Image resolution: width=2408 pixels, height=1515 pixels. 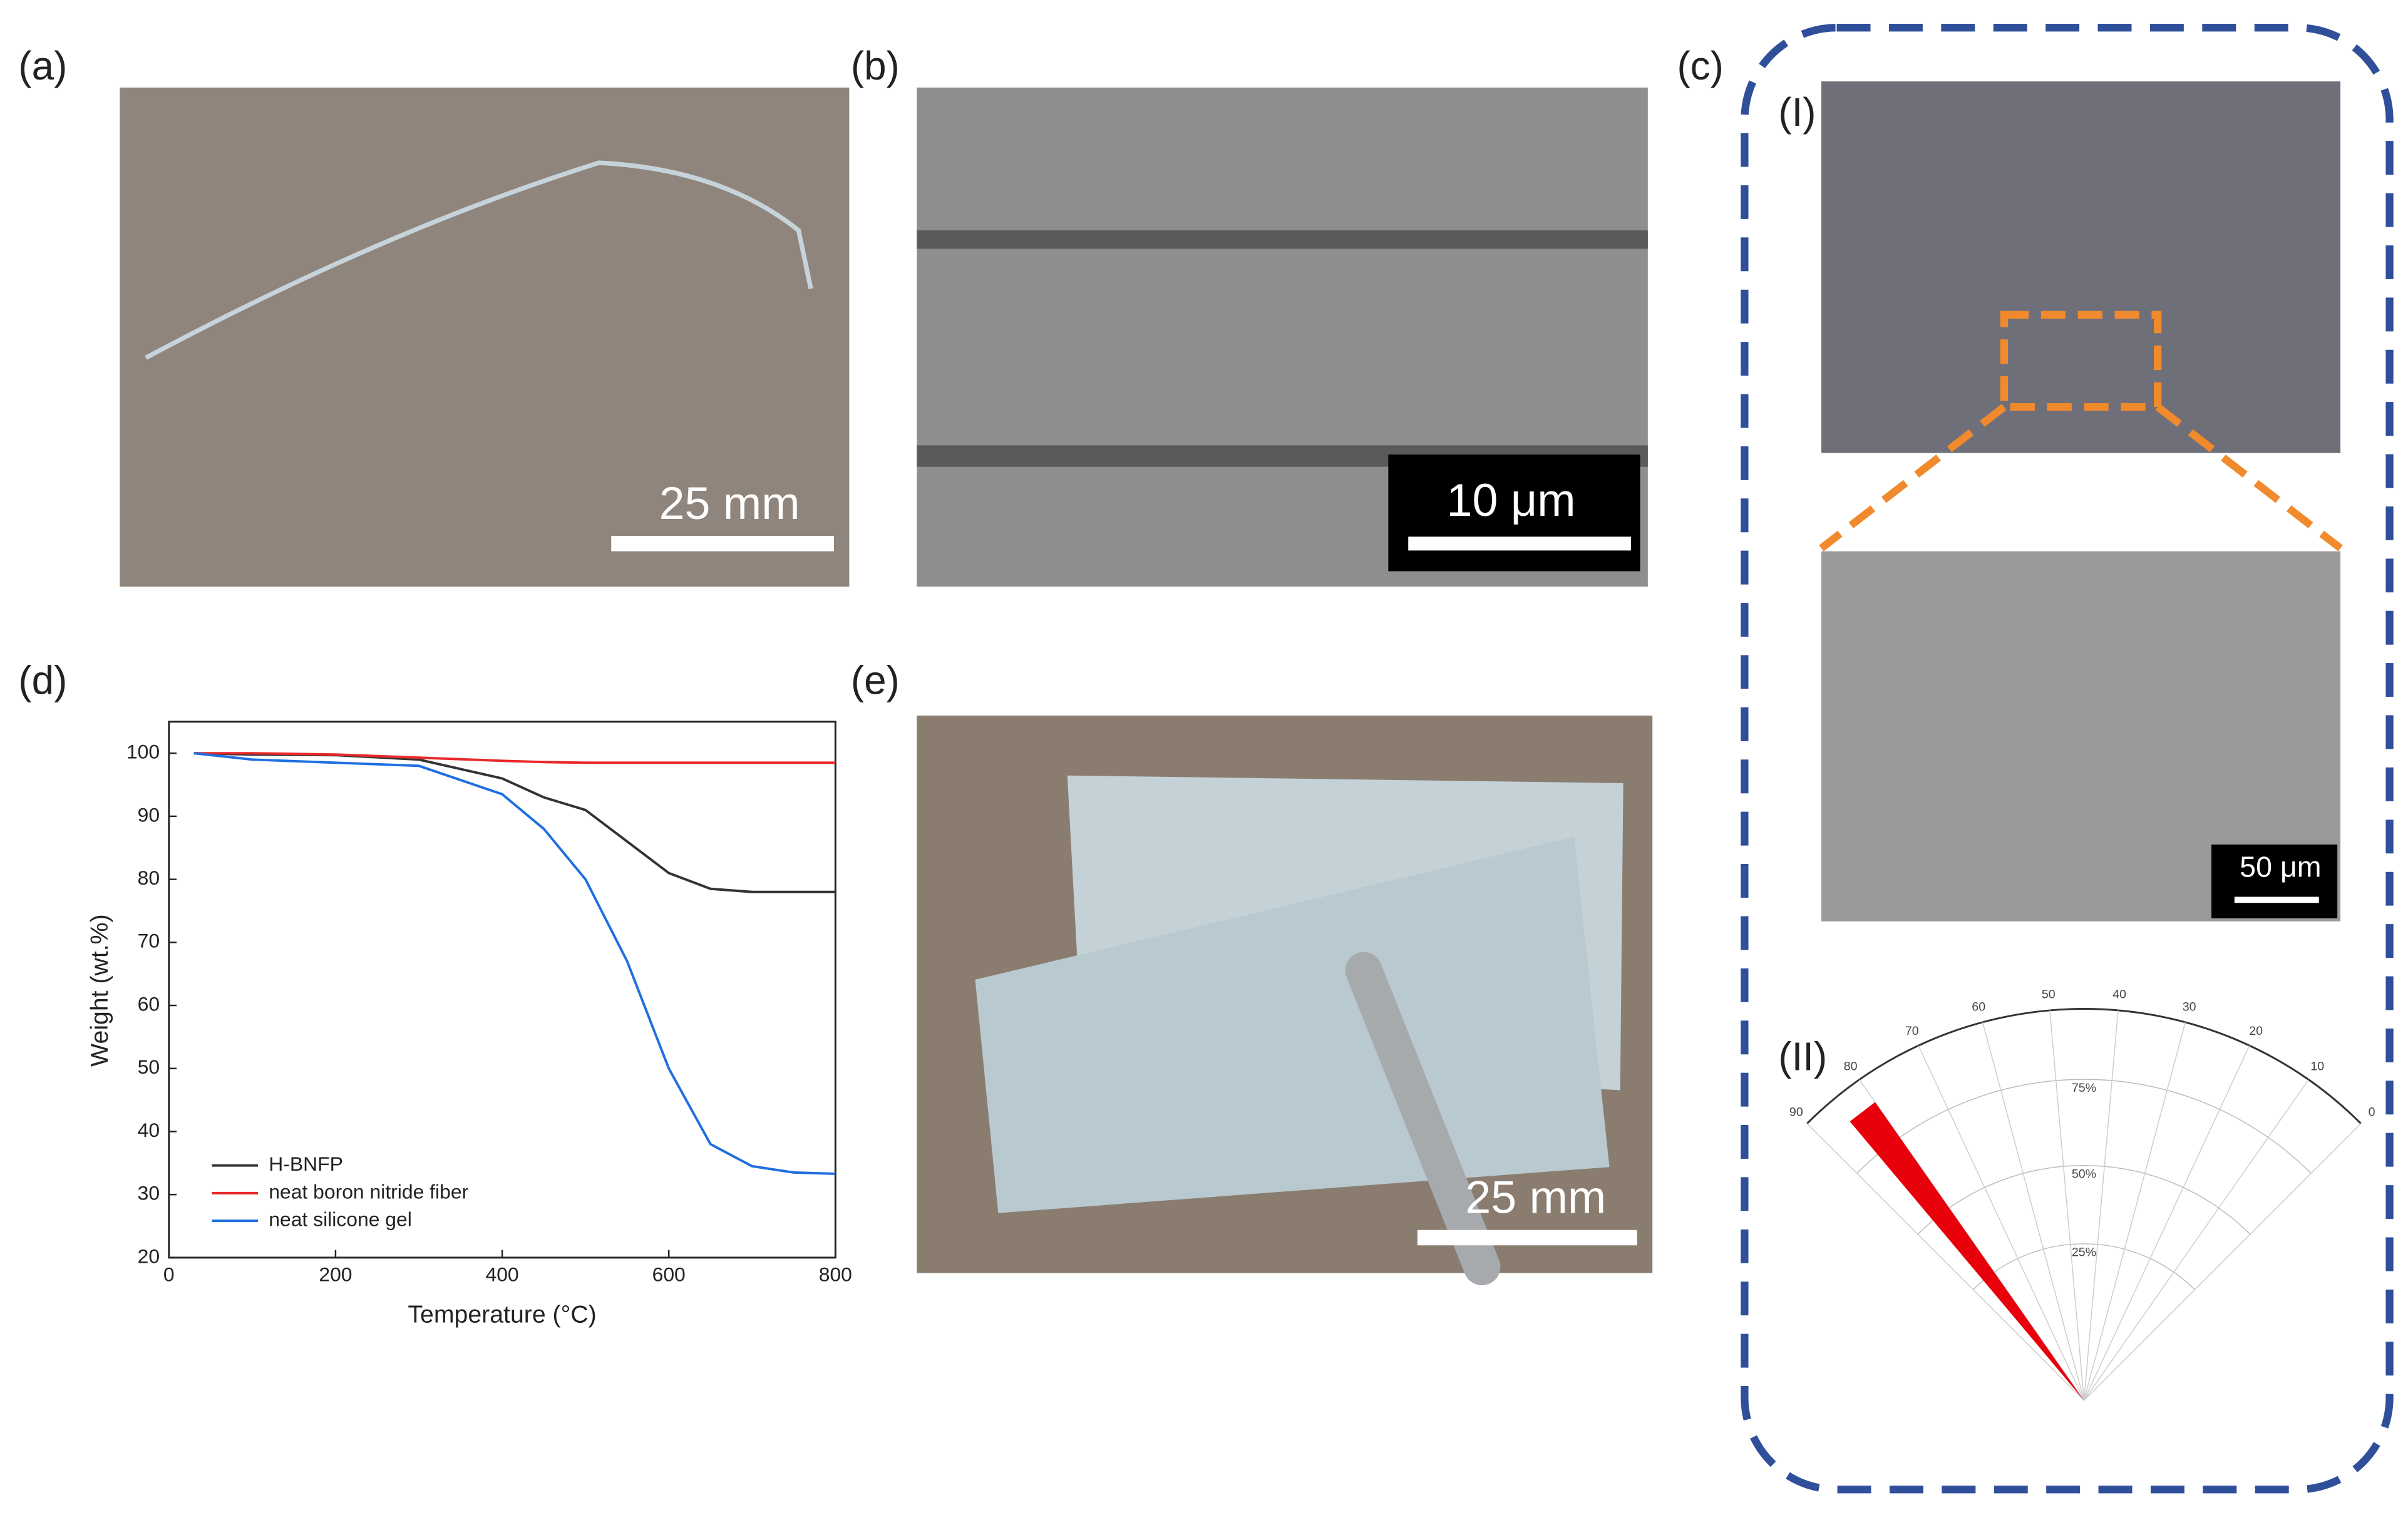 I want to click on panel-label: (e), so click(x=876, y=679).